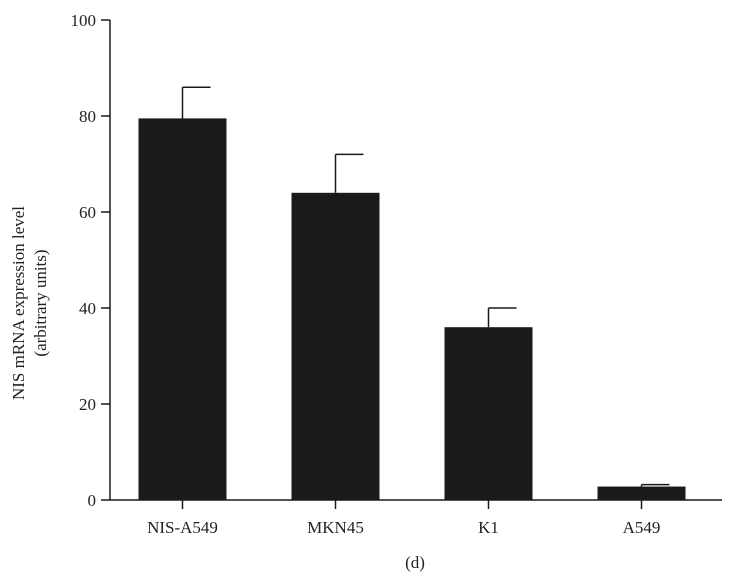 The height and width of the screenshot is (580, 738). I want to click on y-tick-label: 100, so click(84, 20).